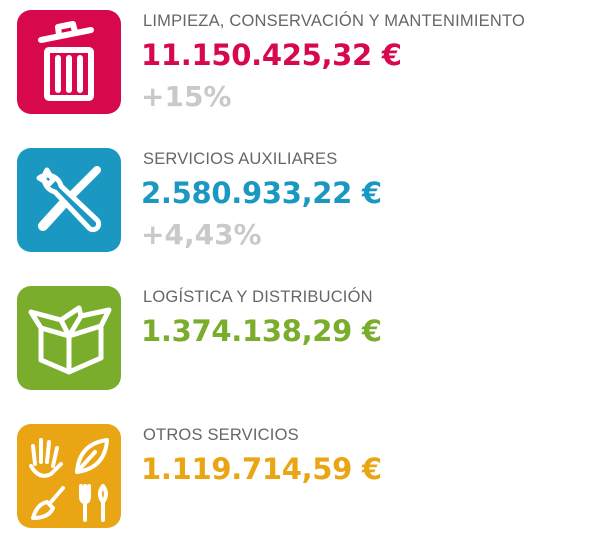 The height and width of the screenshot is (534, 605). What do you see at coordinates (201, 234) in the screenshot?
I see `item-change: +4,43%` at bounding box center [201, 234].